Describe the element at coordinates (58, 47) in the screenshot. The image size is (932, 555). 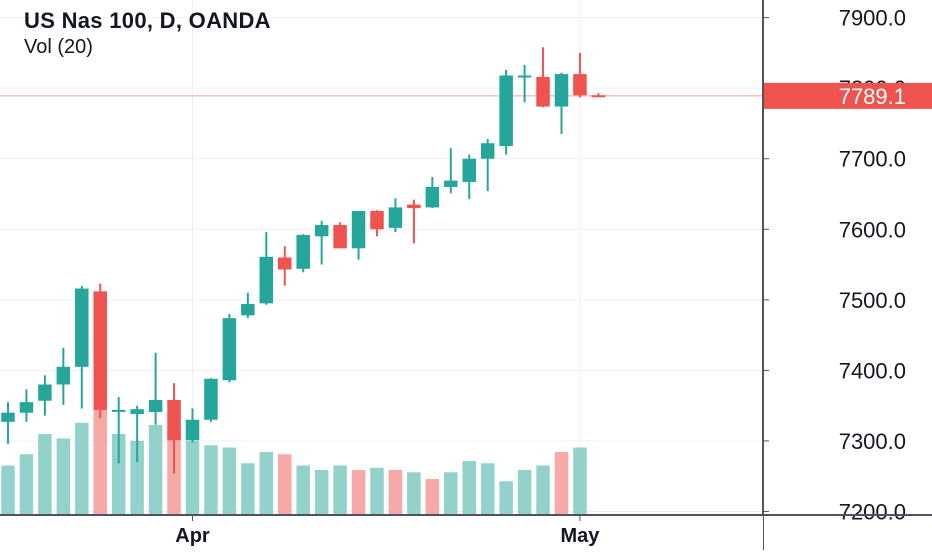
I see `volume-indicator-label: Vol (20)` at that location.